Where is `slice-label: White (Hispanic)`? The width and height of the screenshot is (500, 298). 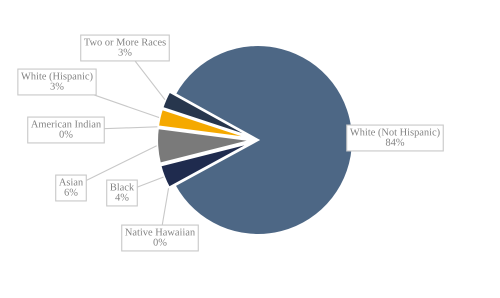
slice-label: White (Hispanic) is located at coordinates (57, 77).